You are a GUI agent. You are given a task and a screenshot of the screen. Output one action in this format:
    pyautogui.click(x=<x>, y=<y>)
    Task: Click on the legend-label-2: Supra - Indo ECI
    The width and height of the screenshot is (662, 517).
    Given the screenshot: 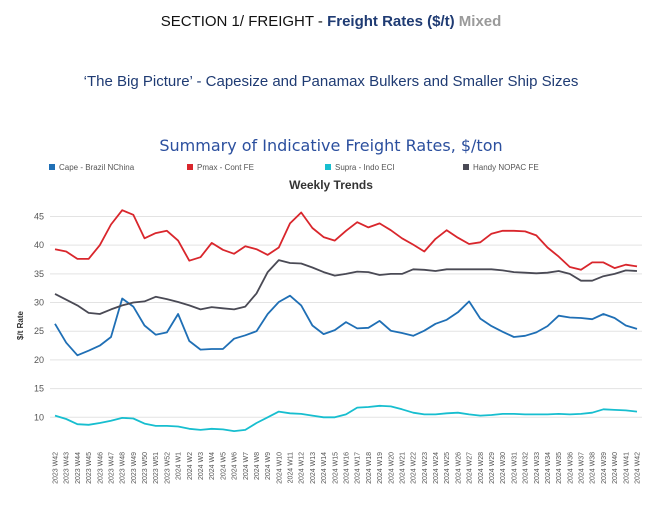 What is the action you would take?
    pyautogui.click(x=365, y=167)
    